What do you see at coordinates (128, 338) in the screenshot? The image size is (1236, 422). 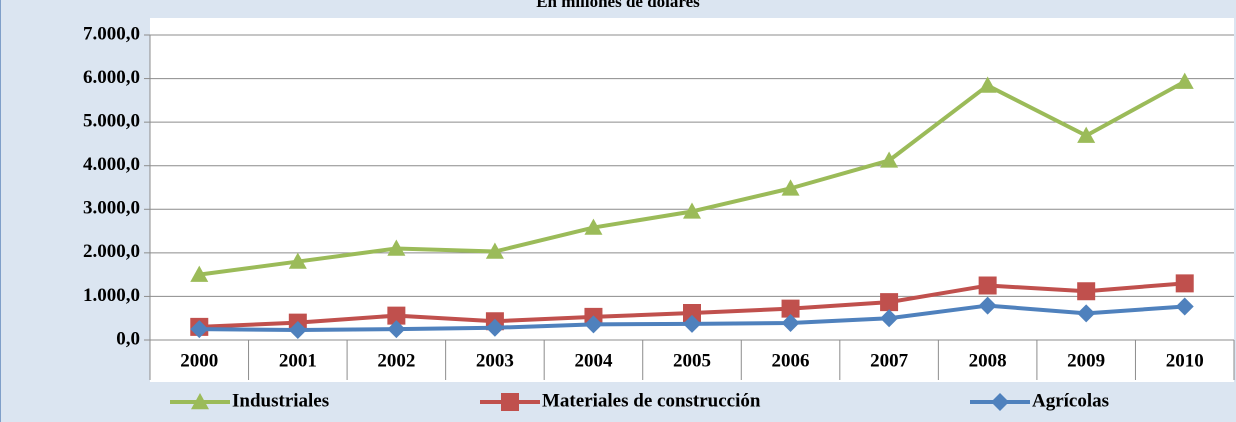 I see `y-tick-label: 0,0` at bounding box center [128, 338].